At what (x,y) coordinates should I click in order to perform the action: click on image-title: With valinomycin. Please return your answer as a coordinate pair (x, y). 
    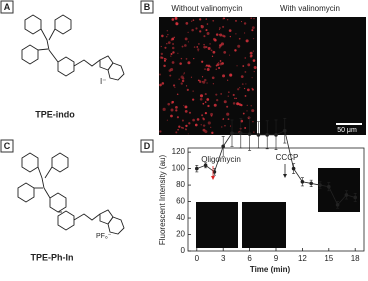
    Looking at the image, I should click on (310, 8).